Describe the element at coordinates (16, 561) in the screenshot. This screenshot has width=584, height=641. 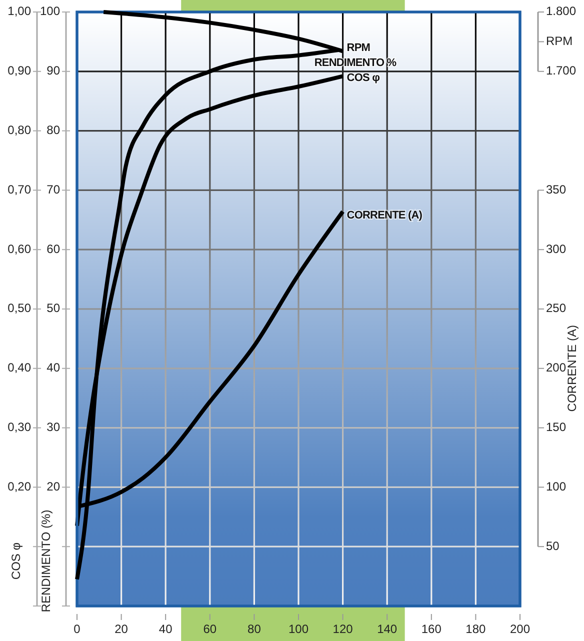
I see `y-axis-title: COS φ` at that location.